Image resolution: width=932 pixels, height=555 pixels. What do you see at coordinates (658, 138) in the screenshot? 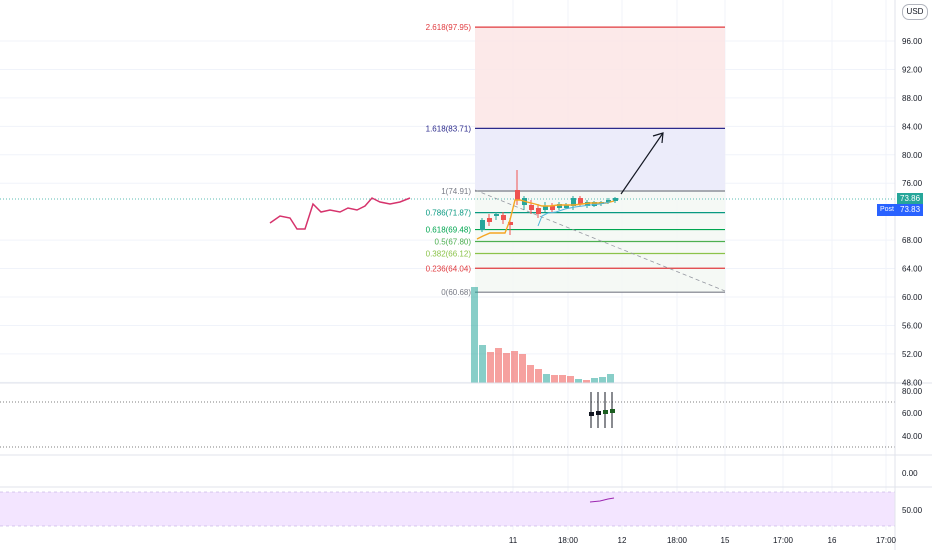
I see `arrow-head-icon` at bounding box center [658, 138].